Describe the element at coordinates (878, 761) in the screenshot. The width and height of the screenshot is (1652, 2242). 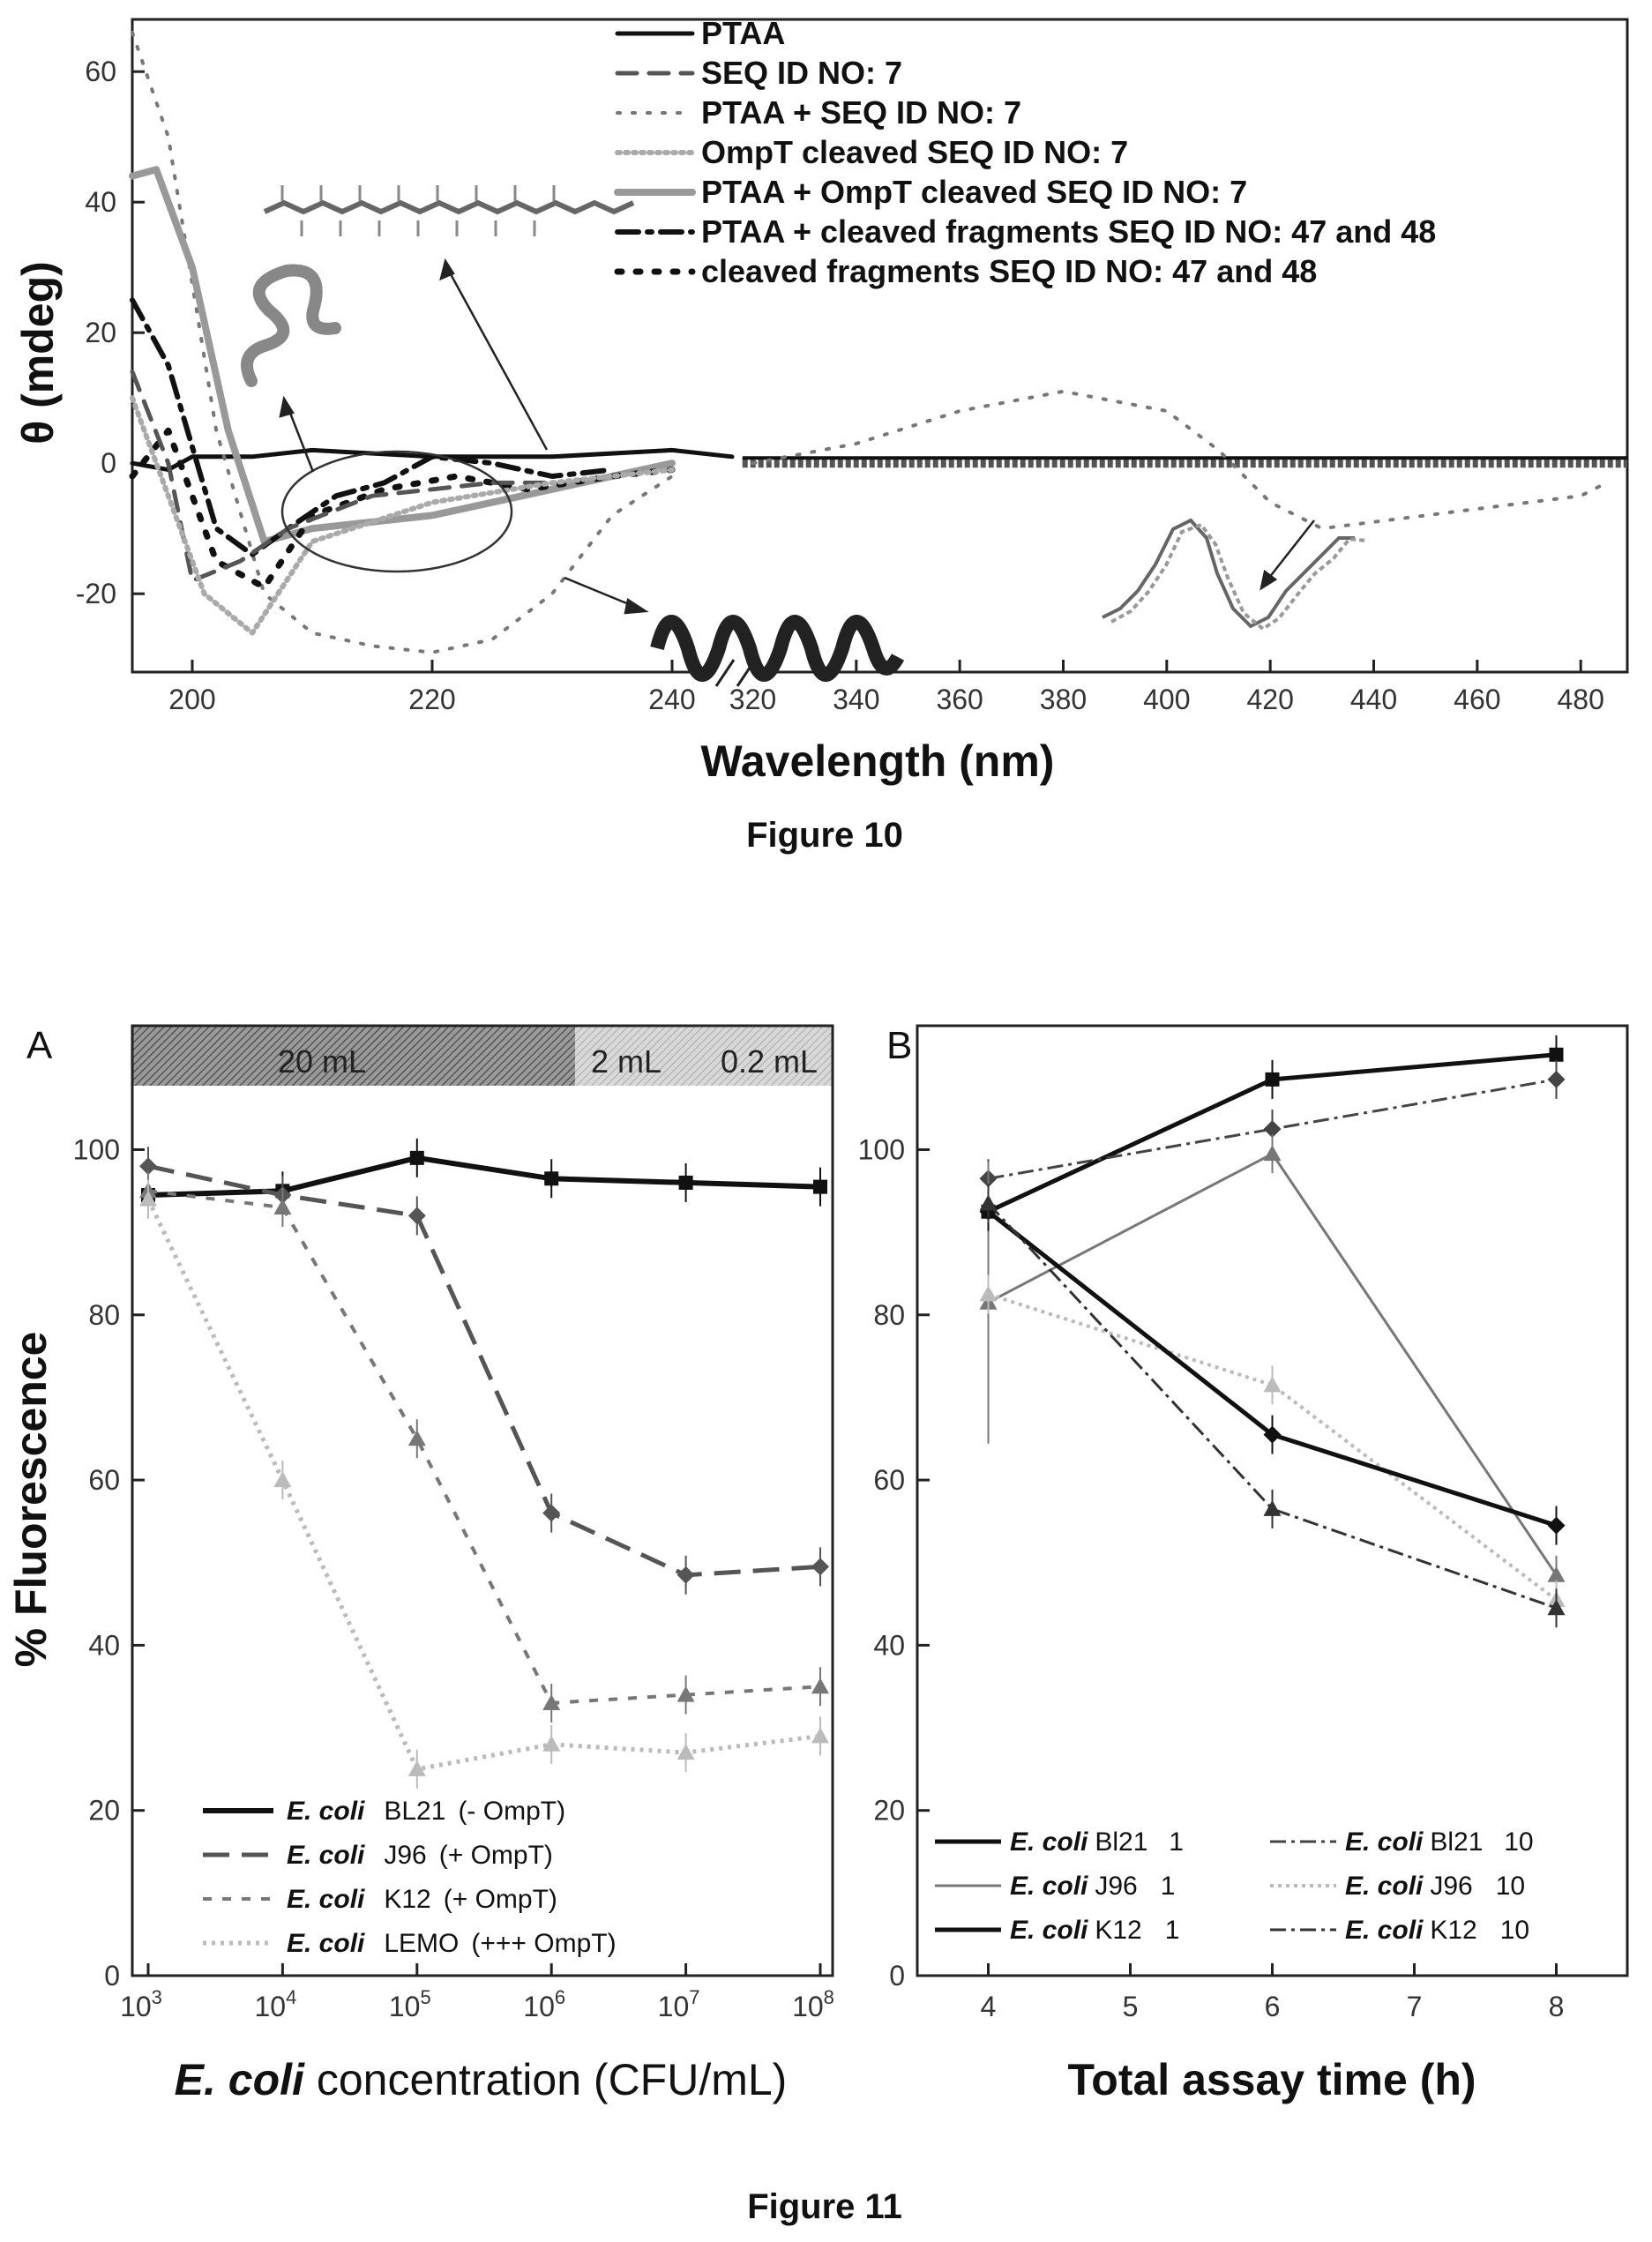
I see `figure-10-x-axis-title: Wavelength (nm)` at that location.